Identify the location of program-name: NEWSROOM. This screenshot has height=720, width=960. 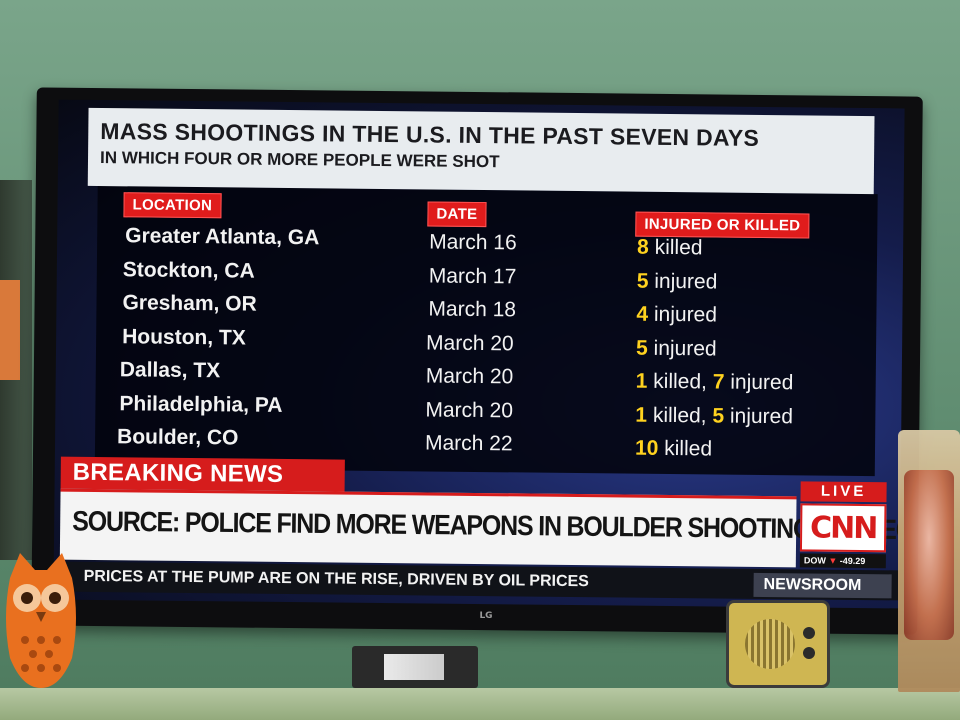
(822, 585).